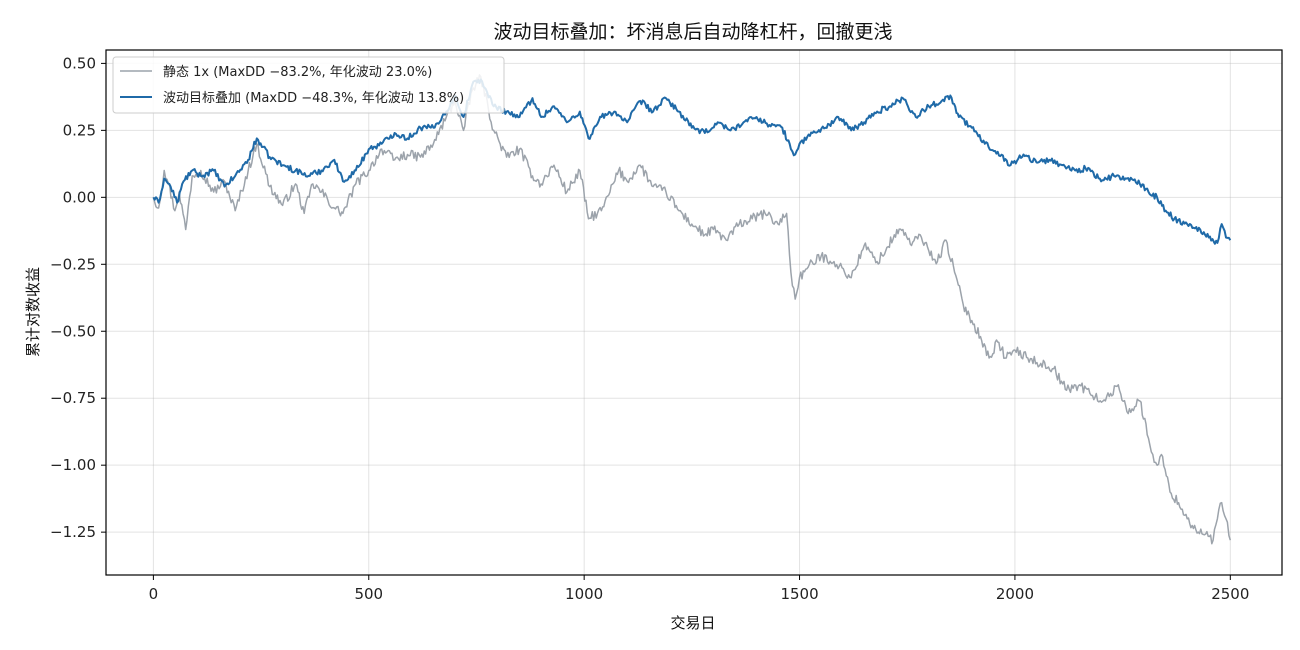 The image size is (1300, 650). What do you see at coordinates (154, 594) in the screenshot?
I see `x-tick-label: 0` at bounding box center [154, 594].